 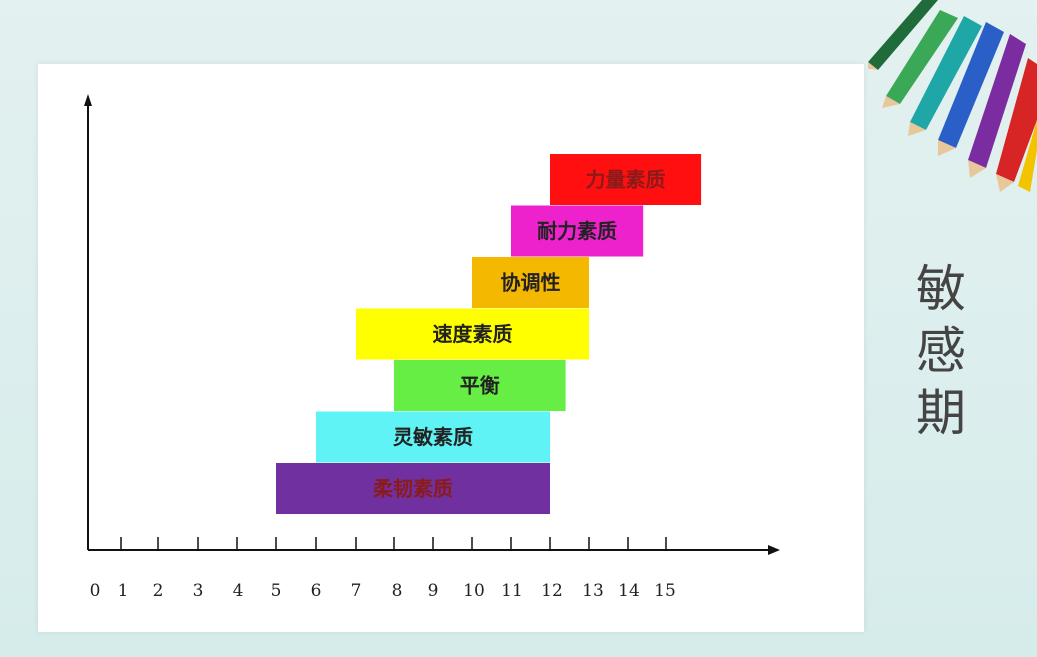 I want to click on x-tick-label: 13, so click(x=593, y=591).